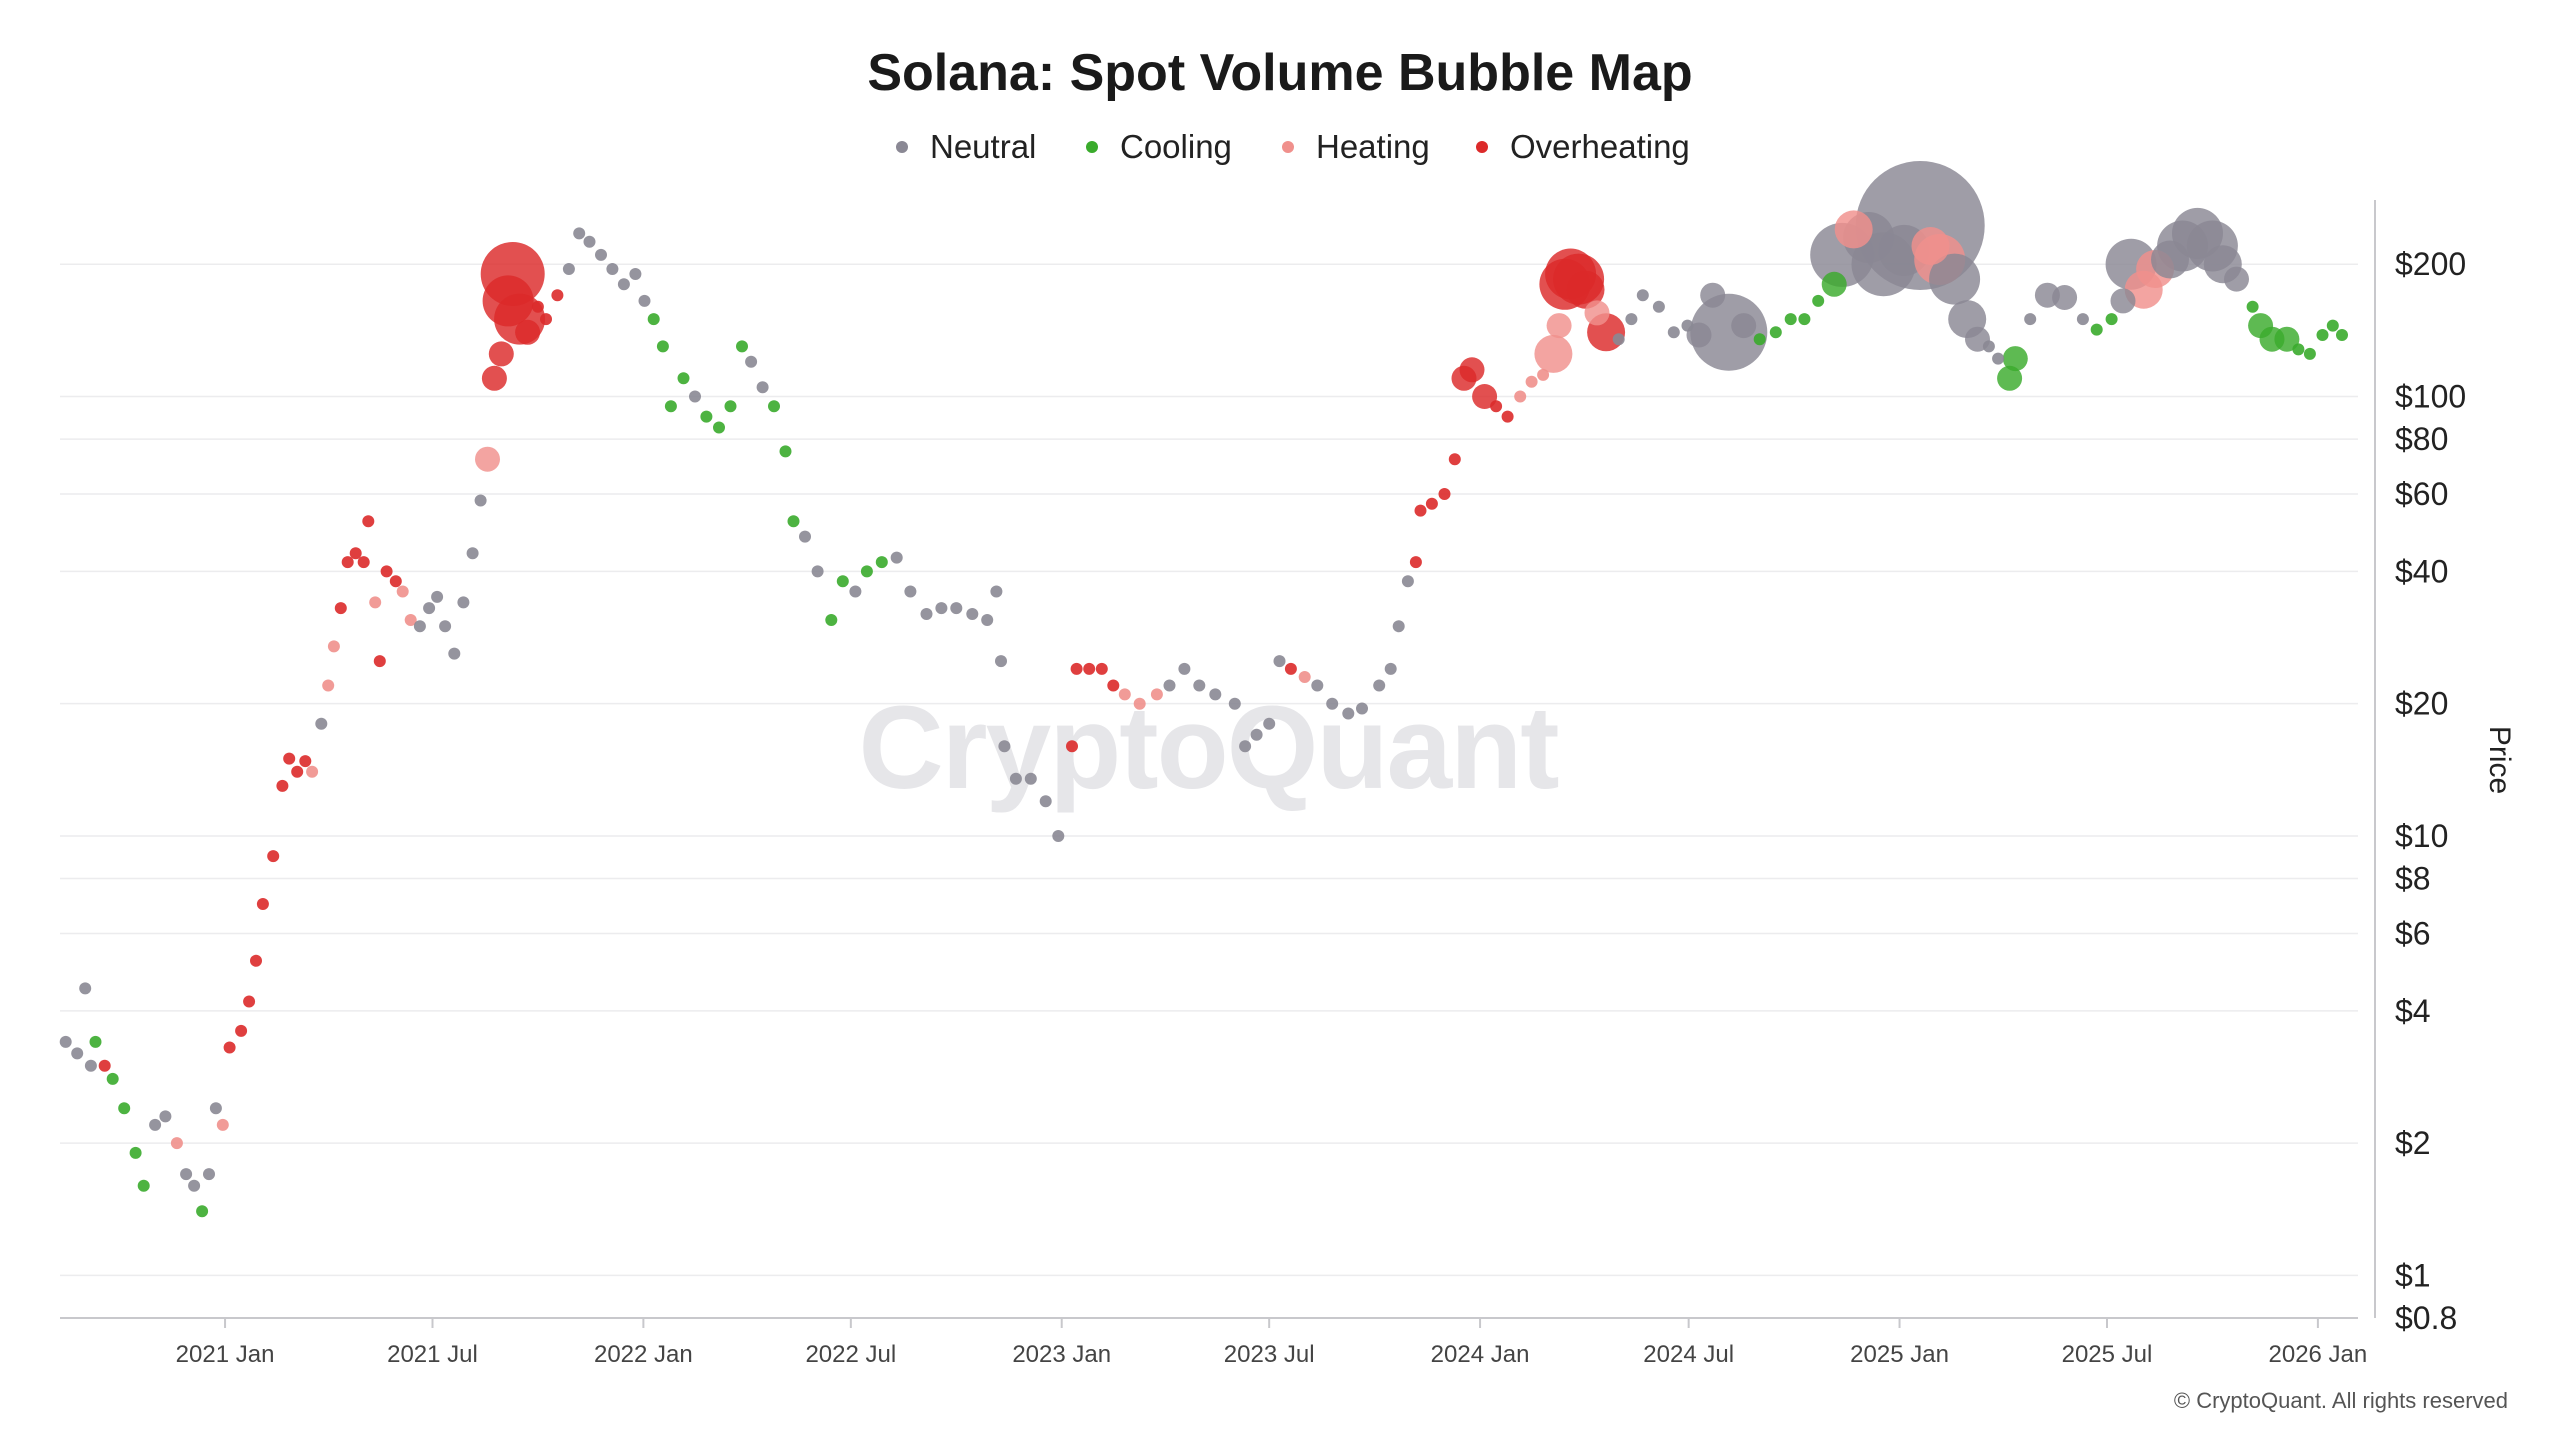 The image size is (2560, 1440). What do you see at coordinates (1373, 146) in the screenshot?
I see `legend-label-heating: Heating` at bounding box center [1373, 146].